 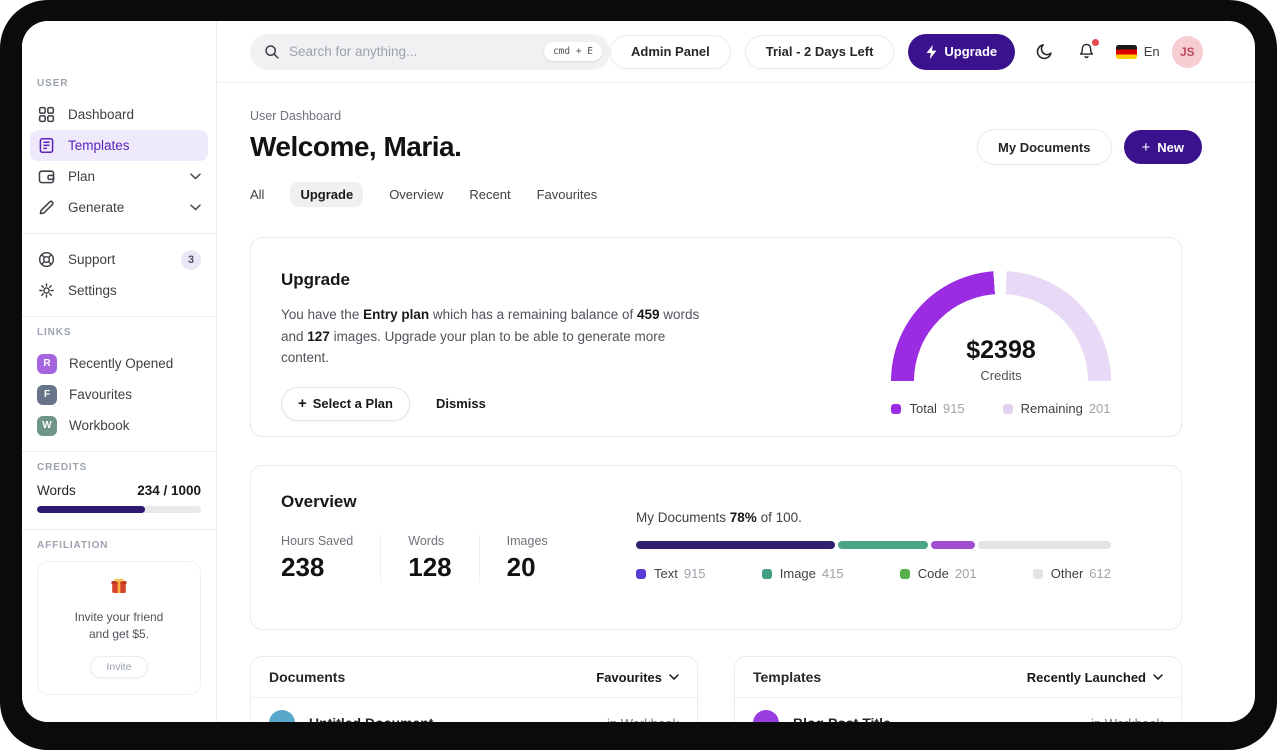 What do you see at coordinates (356, 146) in the screenshot?
I see `page-title: Welcome, Maria.` at bounding box center [356, 146].